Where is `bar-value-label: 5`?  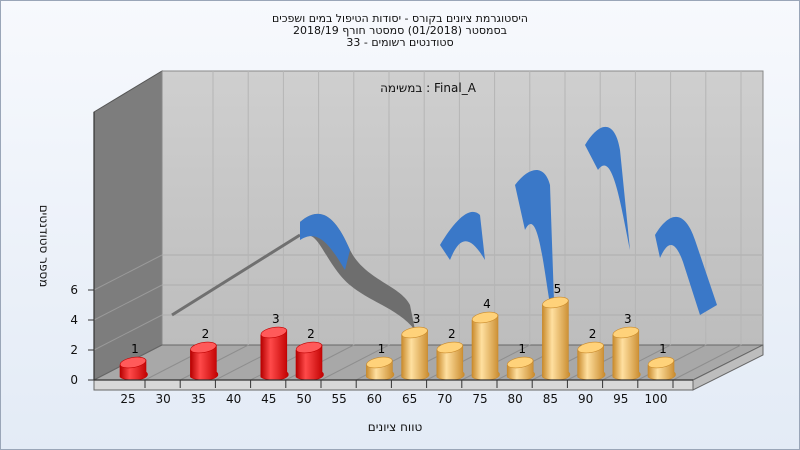
bar-value-label: 5 is located at coordinates (558, 289).